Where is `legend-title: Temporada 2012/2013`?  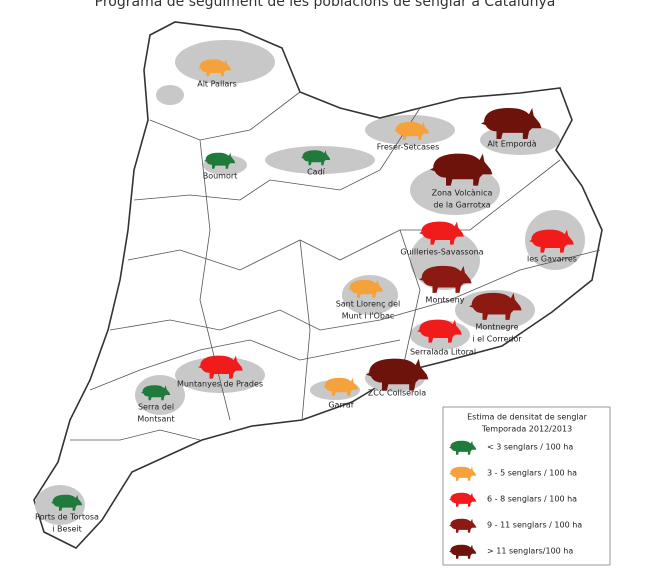 legend-title: Temporada 2012/2013 is located at coordinates (526, 429).